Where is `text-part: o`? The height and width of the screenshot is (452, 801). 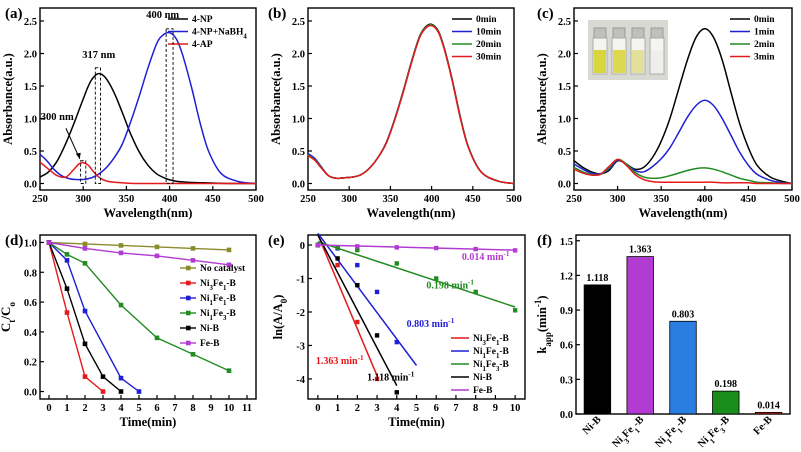 text-part: o is located at coordinates (13, 304).